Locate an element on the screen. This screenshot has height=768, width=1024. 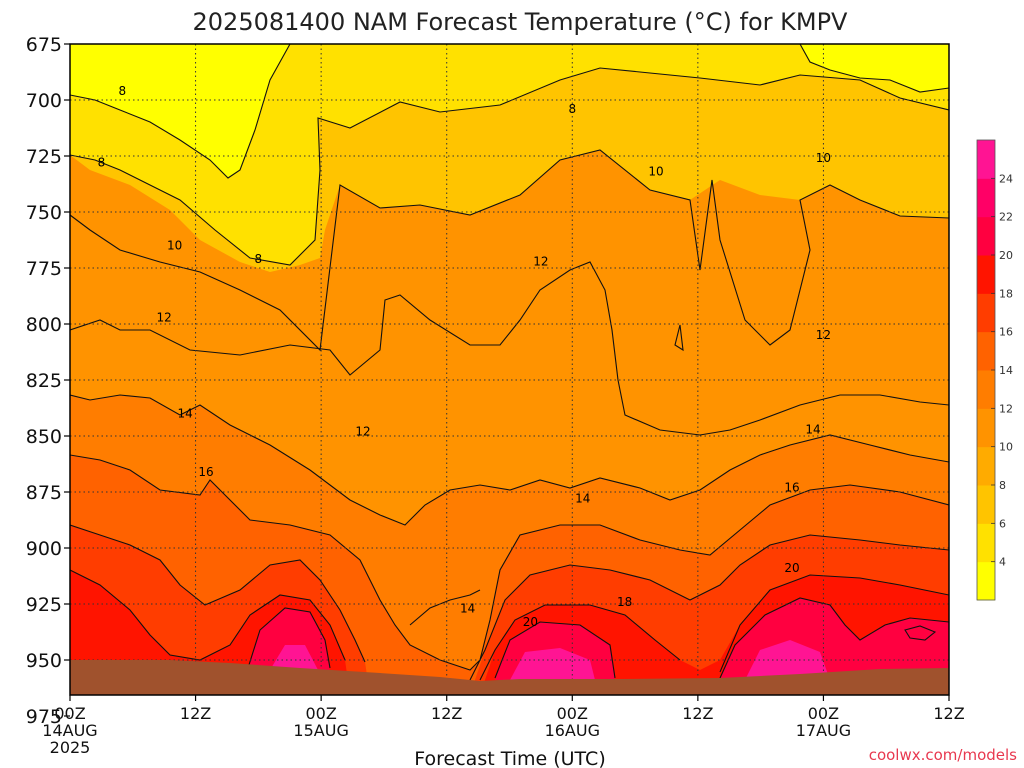
band-24-plus-mid is located at coordinates (552, 664).